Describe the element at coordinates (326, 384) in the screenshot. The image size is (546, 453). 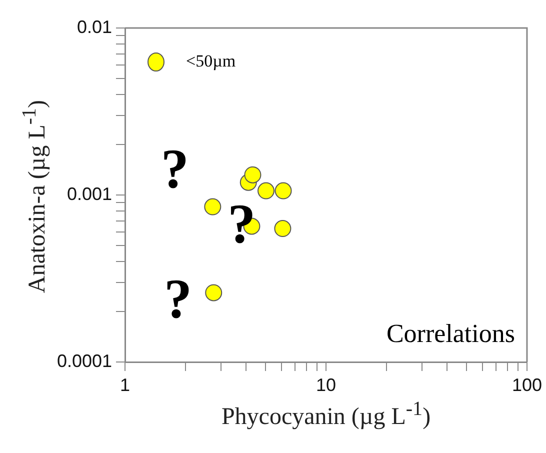
I see `x-tick-label: 10` at that location.